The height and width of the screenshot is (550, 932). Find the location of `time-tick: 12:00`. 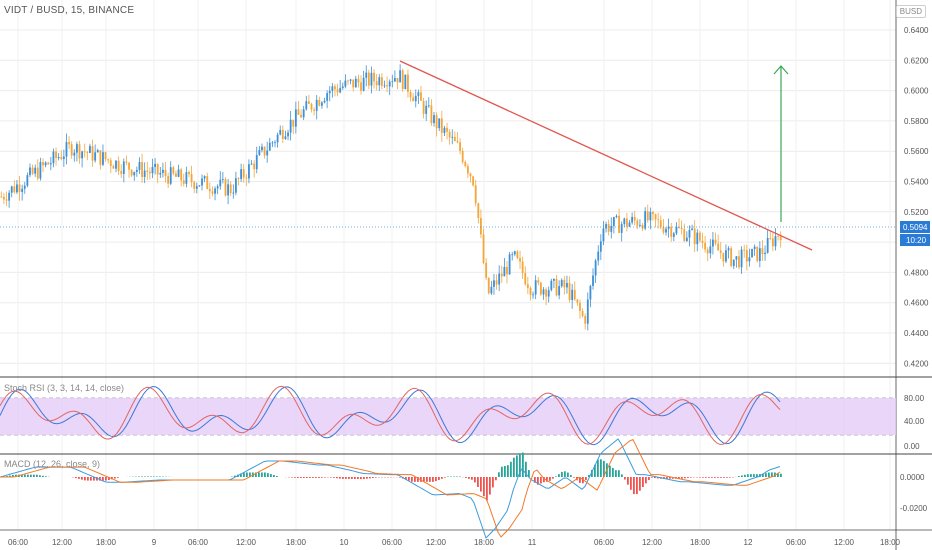

time-tick: 12:00 is located at coordinates (436, 542).